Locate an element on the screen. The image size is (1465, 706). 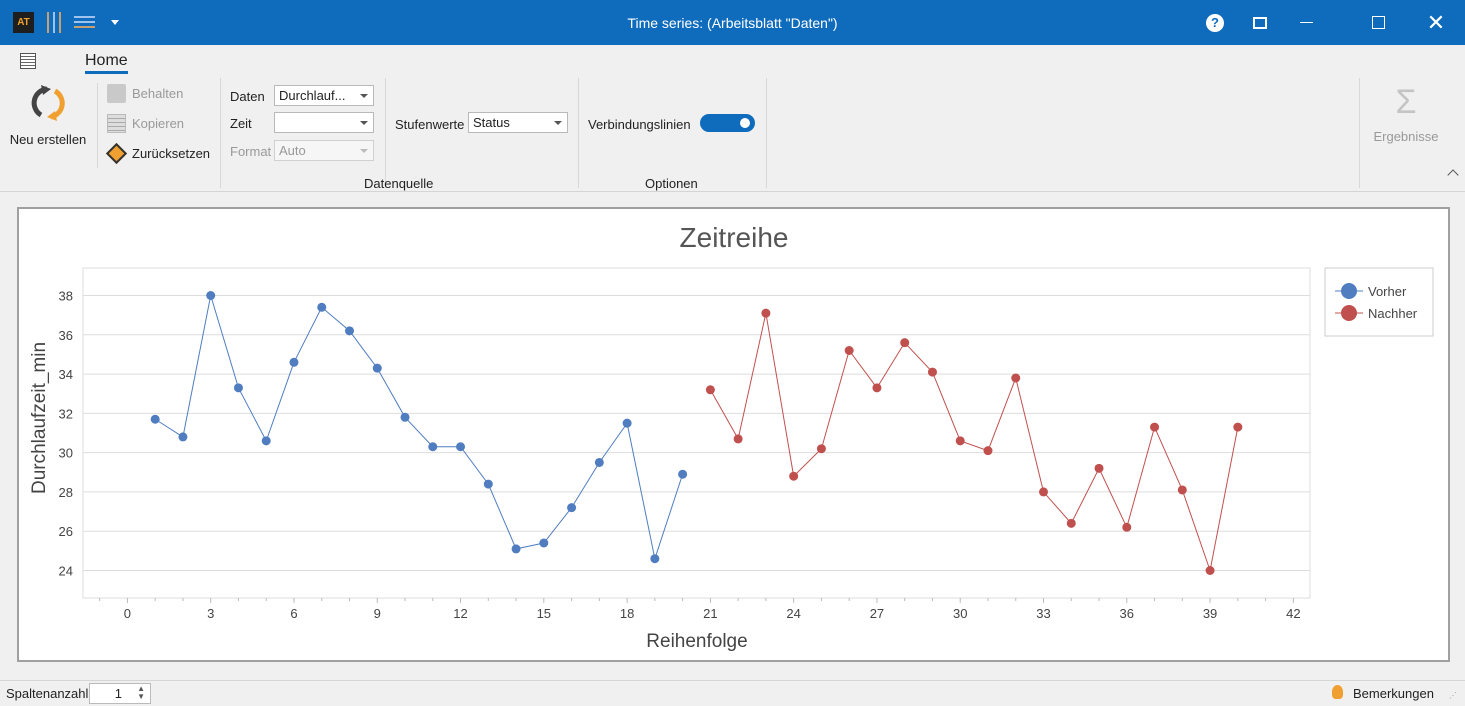
y-axis-label: Durchlaufzeit_min is located at coordinates (39, 418).